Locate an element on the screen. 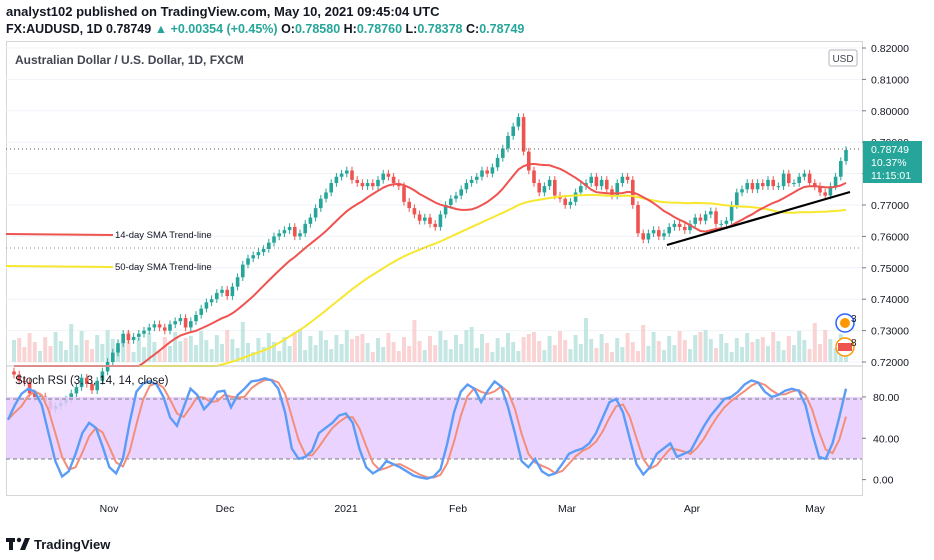 This screenshot has width=934, height=560. rsi-tick-label: 0.00 is located at coordinates (883, 481).